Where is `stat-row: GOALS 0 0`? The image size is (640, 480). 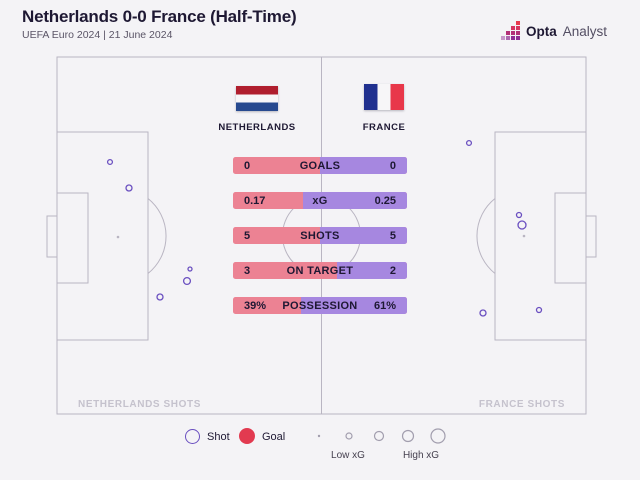
stat-row: GOALS 0 0 is located at coordinates (320, 165).